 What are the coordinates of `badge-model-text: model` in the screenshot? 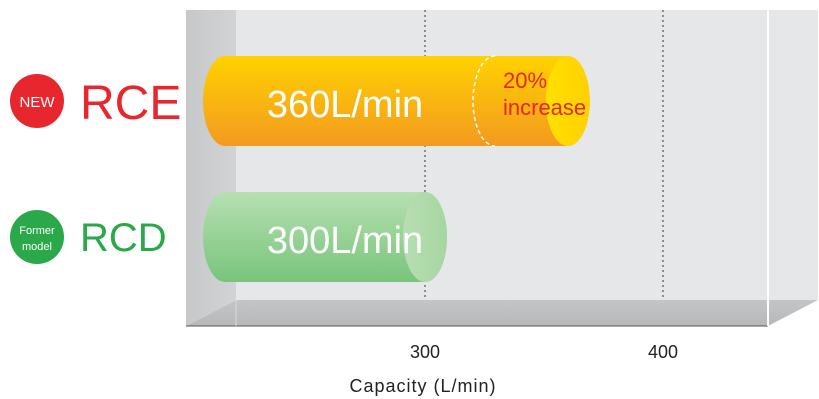 It's located at (37, 247).